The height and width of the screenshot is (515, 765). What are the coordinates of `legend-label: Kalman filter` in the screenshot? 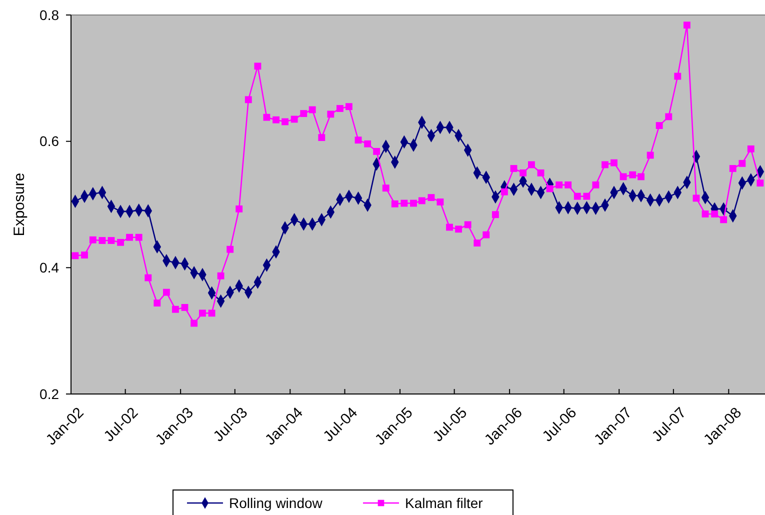 It's located at (444, 502).